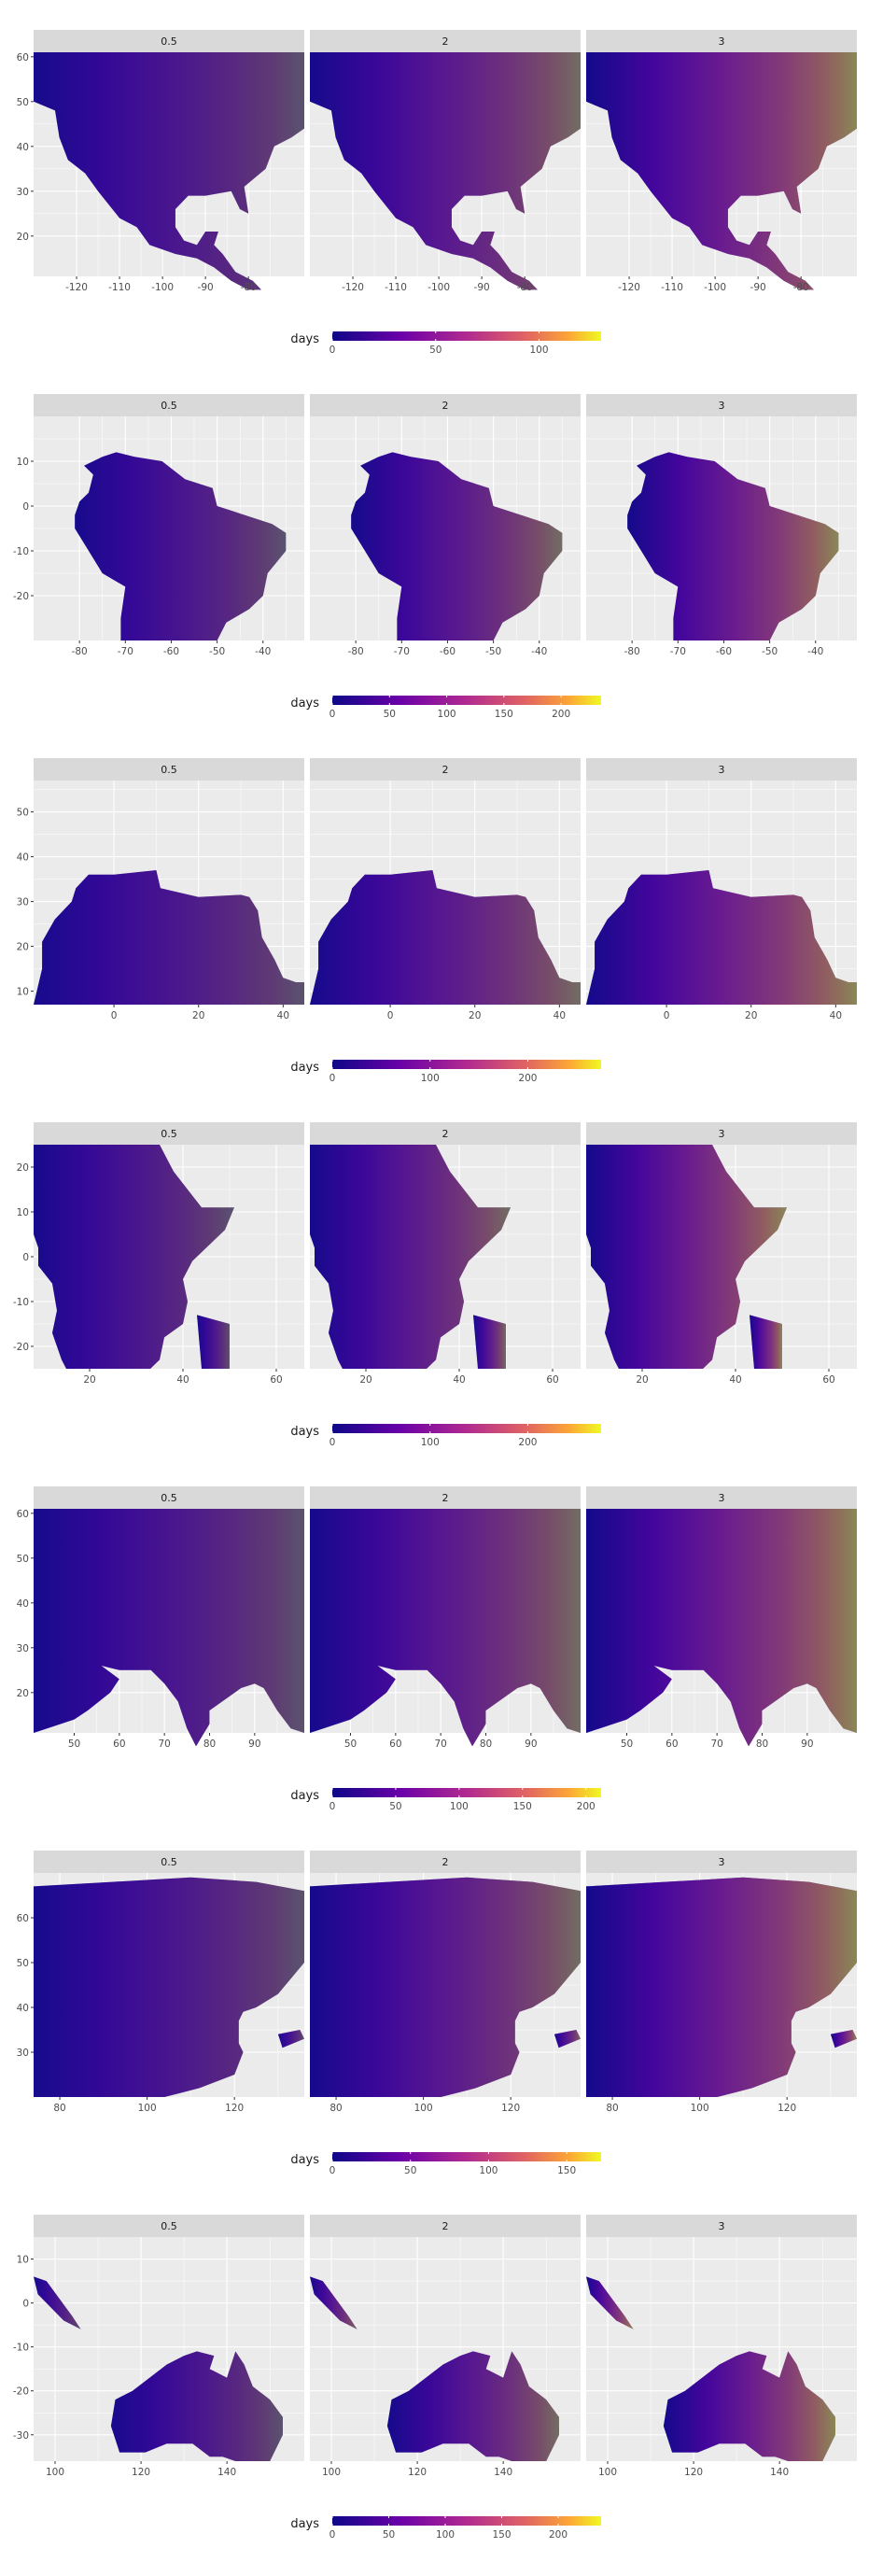  I want to click on x-tick-label: 50, so click(74, 1744).